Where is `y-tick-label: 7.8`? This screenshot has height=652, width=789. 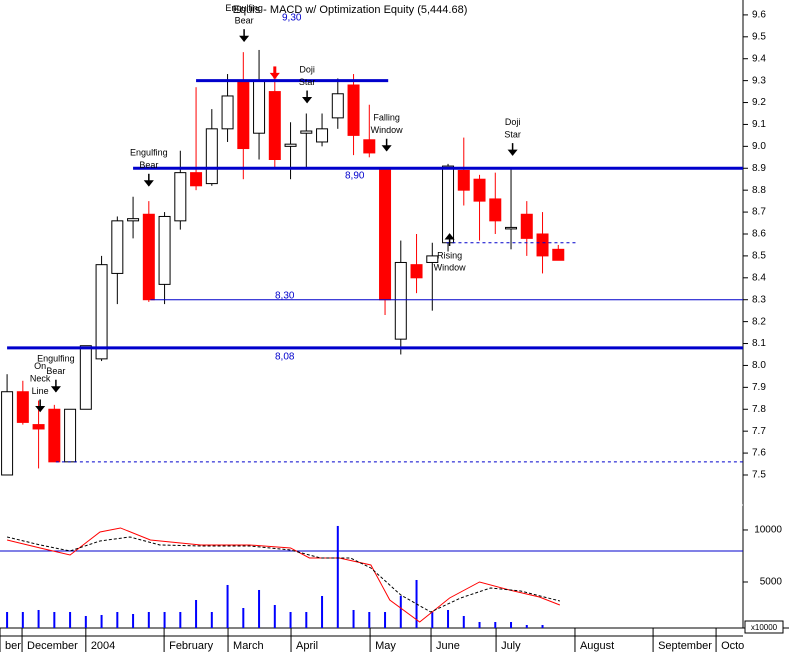 y-tick-label: 7.8 is located at coordinates (759, 409).